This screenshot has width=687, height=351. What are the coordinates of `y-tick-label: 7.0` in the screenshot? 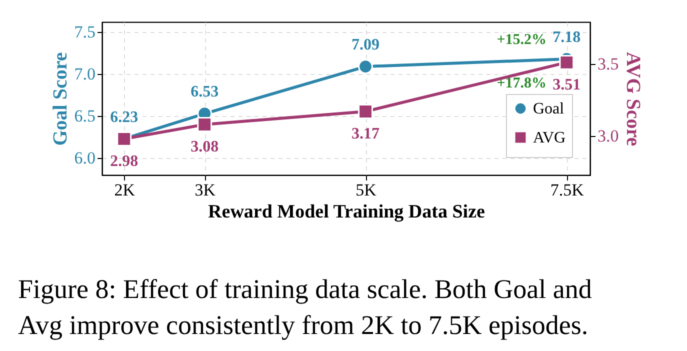 It's located at (85, 74).